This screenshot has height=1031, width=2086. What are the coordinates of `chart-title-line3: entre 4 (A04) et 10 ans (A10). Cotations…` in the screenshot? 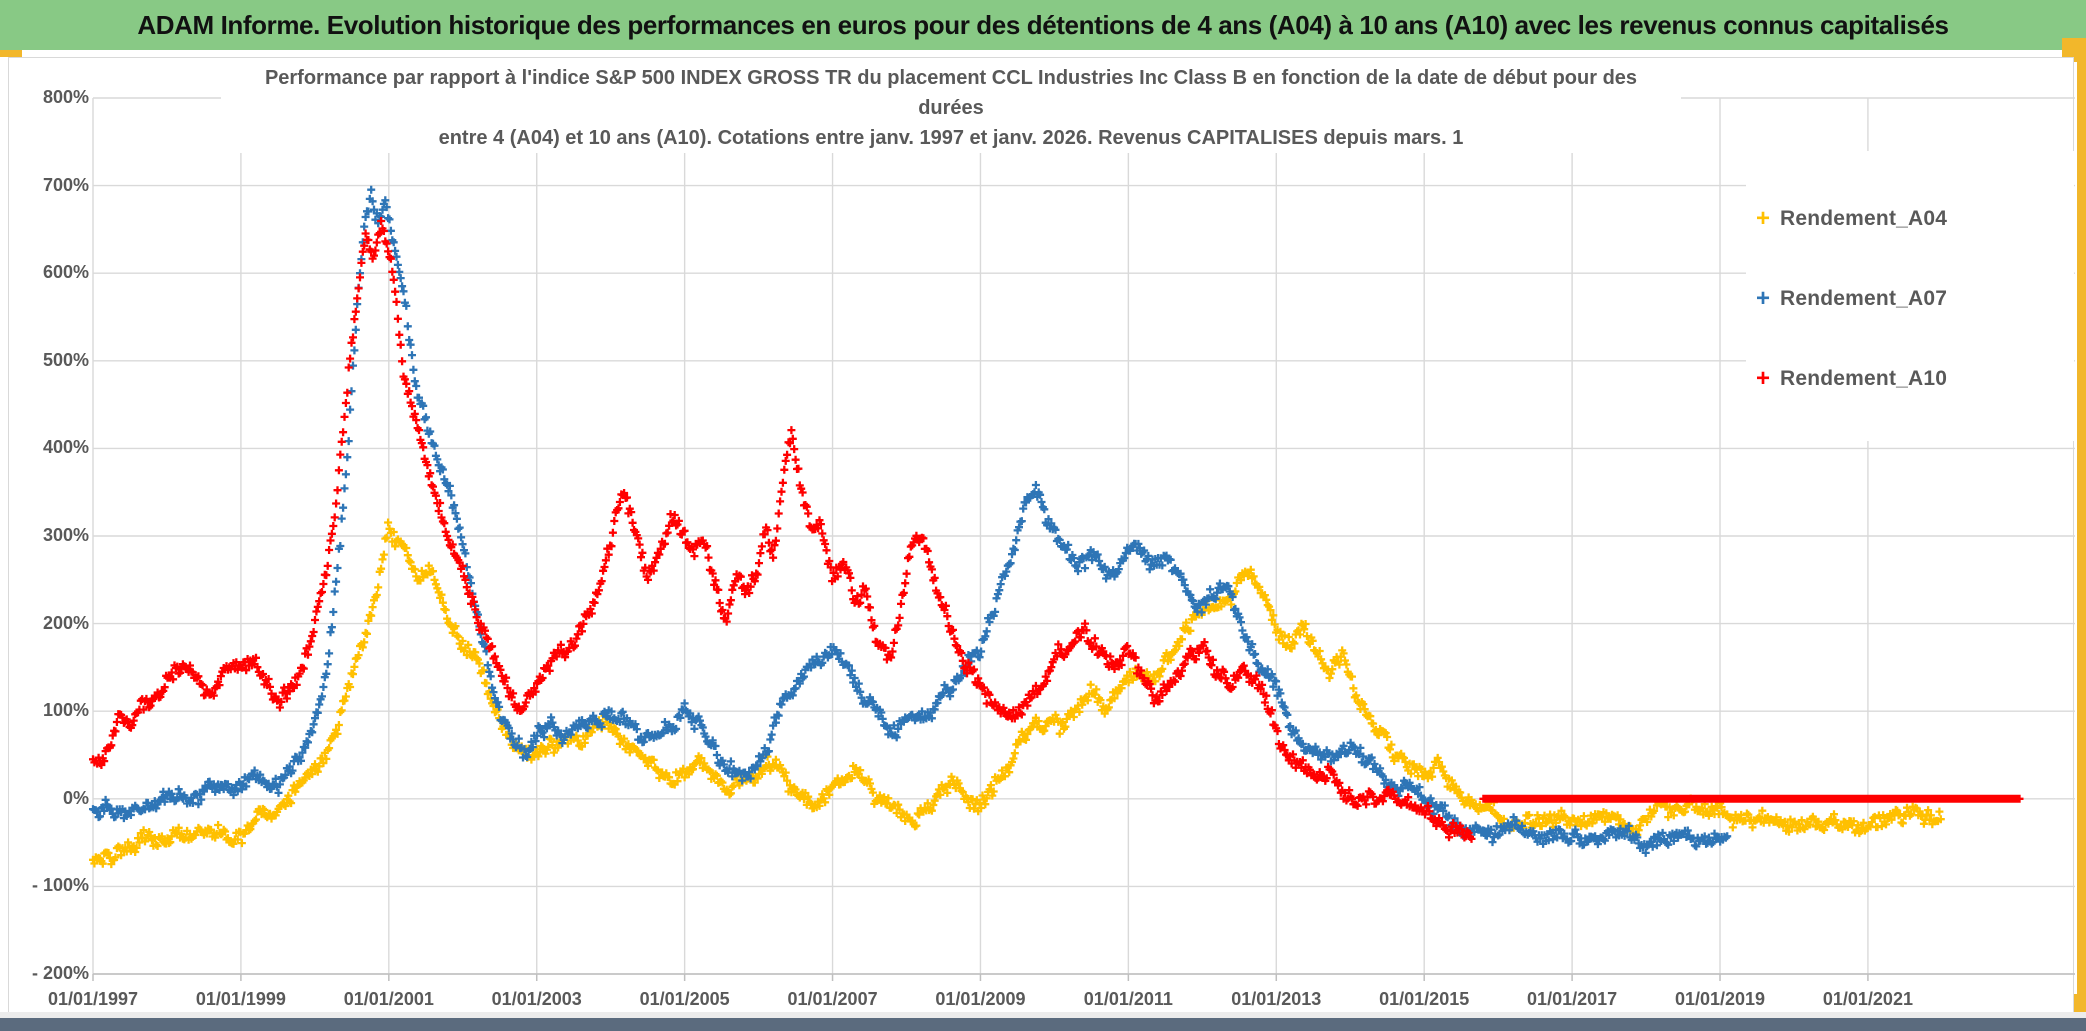 It's located at (951, 138).